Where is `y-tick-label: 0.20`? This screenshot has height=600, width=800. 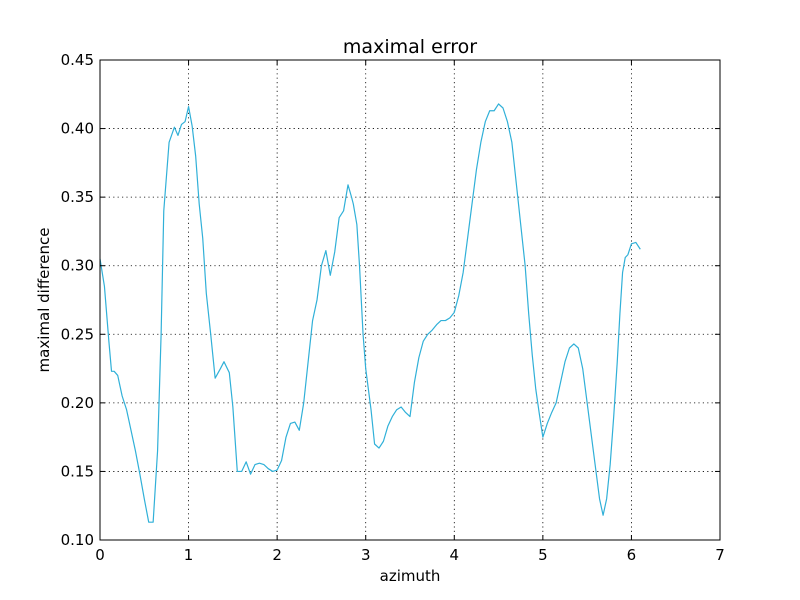 y-tick-label: 0.20 is located at coordinates (77, 403).